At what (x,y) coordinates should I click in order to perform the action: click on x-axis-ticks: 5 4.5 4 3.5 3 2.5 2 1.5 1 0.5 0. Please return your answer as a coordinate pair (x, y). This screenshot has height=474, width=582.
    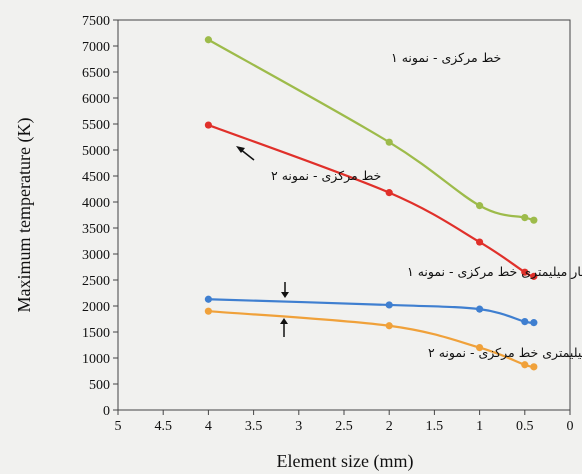
    Looking at the image, I should click on (344, 422).